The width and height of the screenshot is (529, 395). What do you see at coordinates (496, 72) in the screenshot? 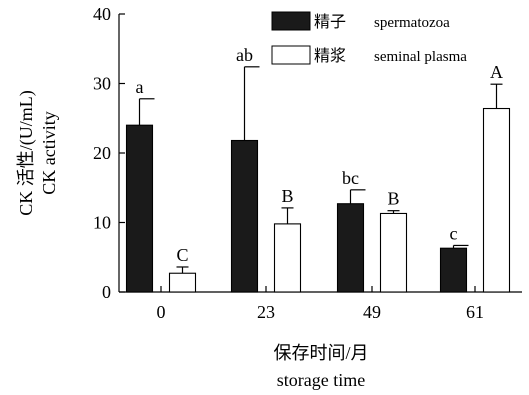
I see `significance-letter: A` at bounding box center [496, 72].